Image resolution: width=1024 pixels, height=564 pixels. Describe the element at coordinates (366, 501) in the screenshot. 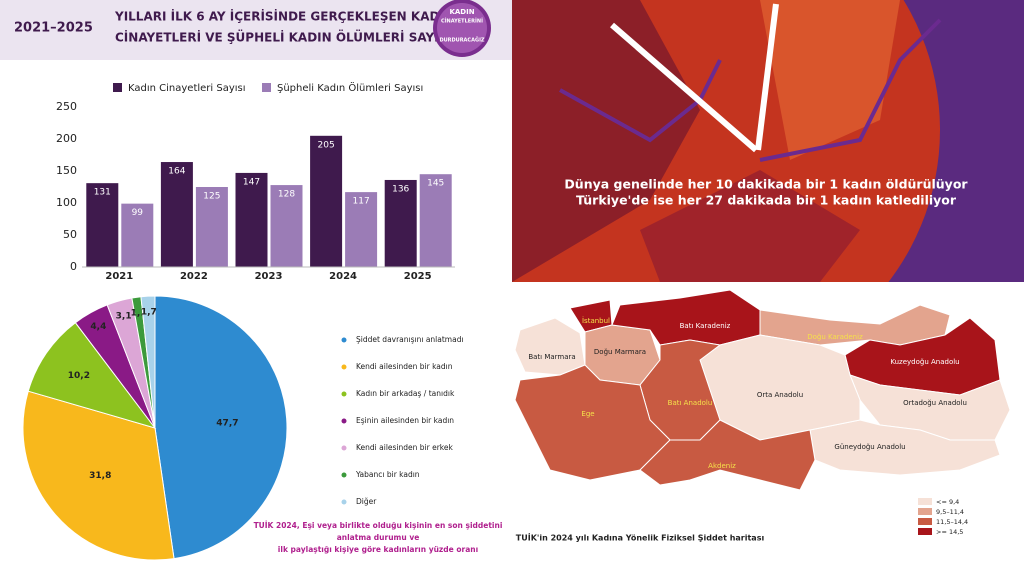

I see `legend-label: Diğer` at that location.